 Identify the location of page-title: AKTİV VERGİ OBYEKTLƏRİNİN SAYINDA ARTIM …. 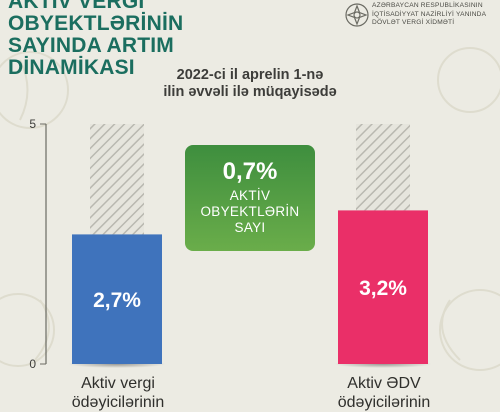
(153, 39).